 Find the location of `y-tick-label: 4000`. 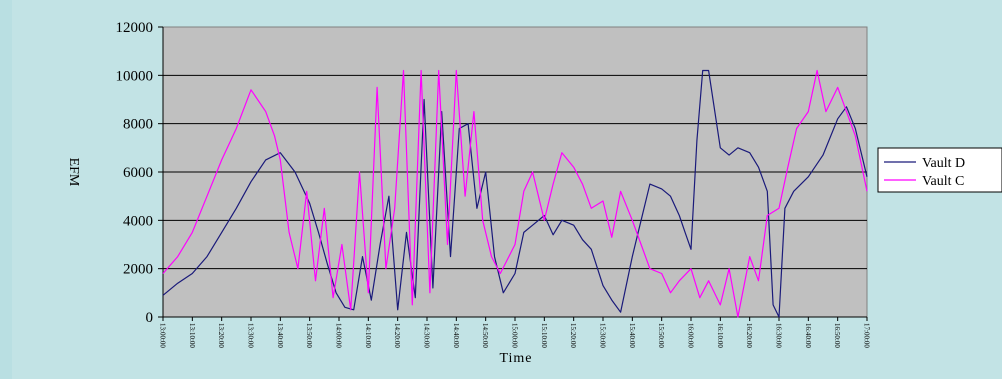

y-tick-label: 4000 is located at coordinates (138, 221).